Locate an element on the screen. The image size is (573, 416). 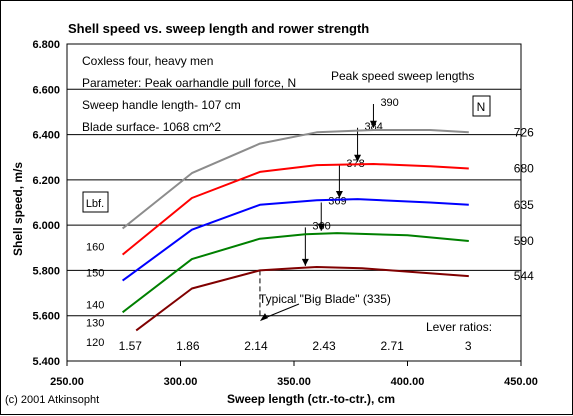
lbf-label: Lbf. is located at coordinates (95, 204).